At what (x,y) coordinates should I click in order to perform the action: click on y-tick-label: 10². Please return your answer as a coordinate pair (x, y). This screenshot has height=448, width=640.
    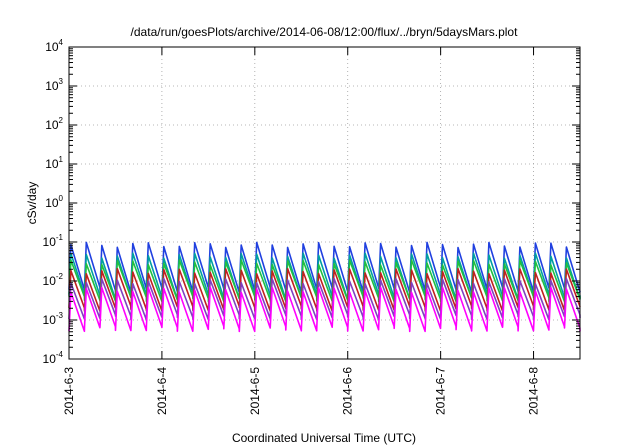
    Looking at the image, I should click on (54, 124).